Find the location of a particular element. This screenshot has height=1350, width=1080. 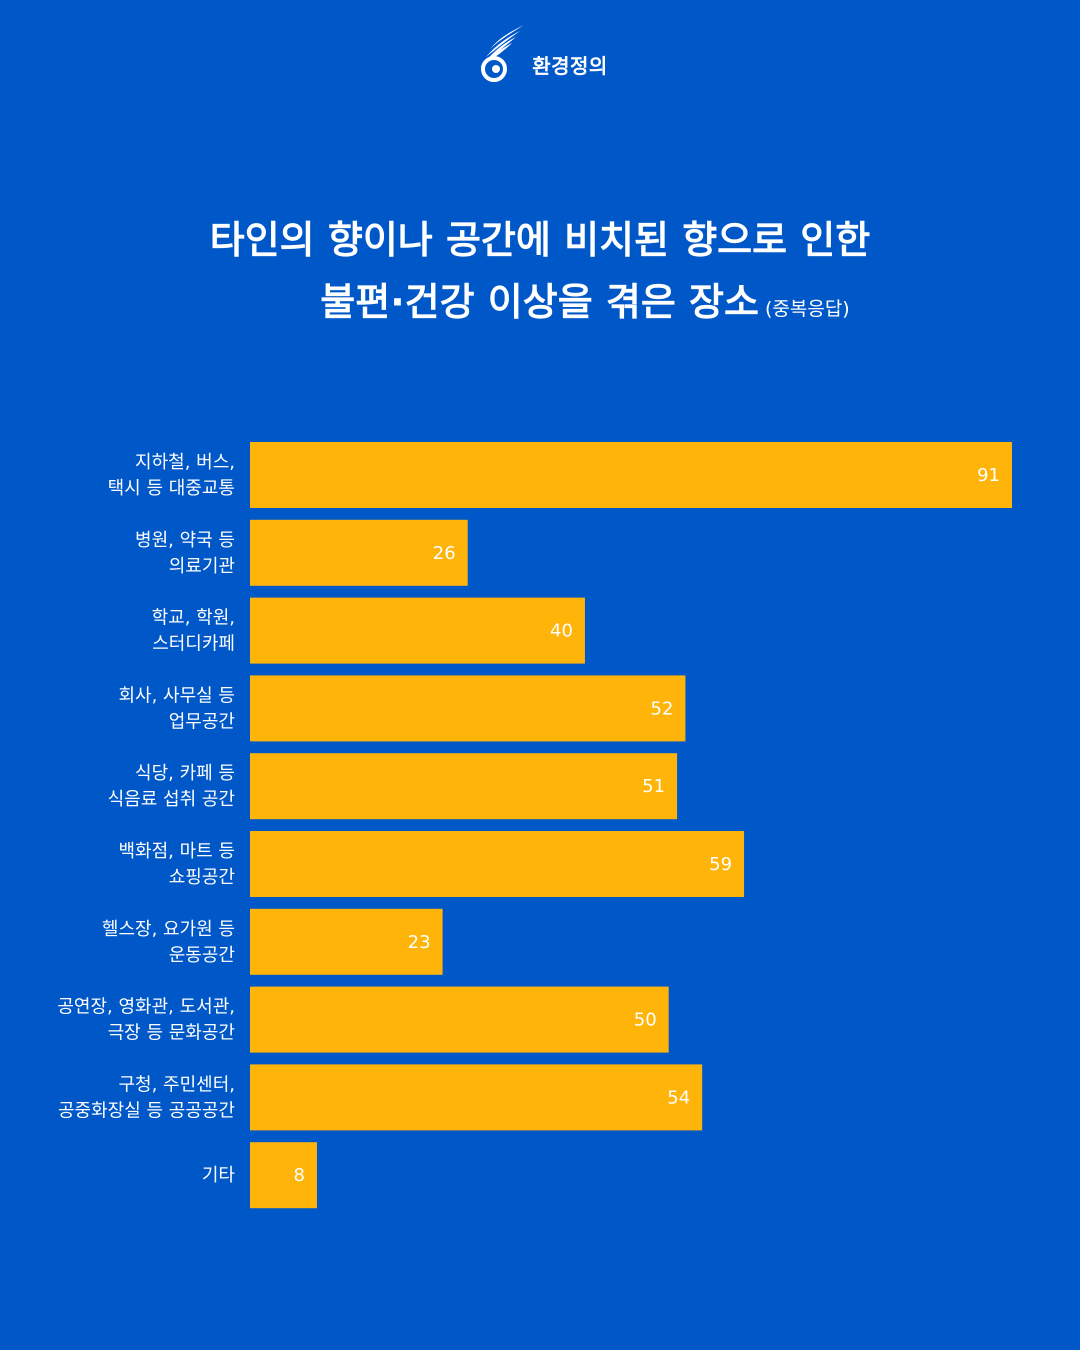

category-label-line: 공연장, 영화관, 도서관, is located at coordinates (146, 1007).